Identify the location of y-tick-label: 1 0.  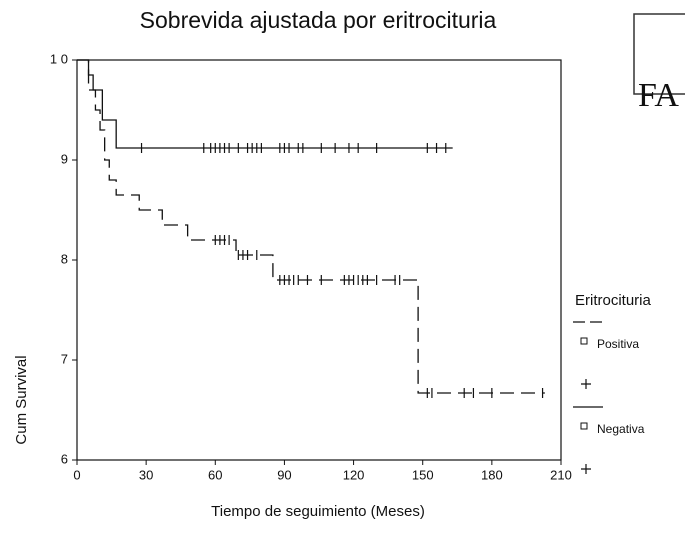
(59, 58).